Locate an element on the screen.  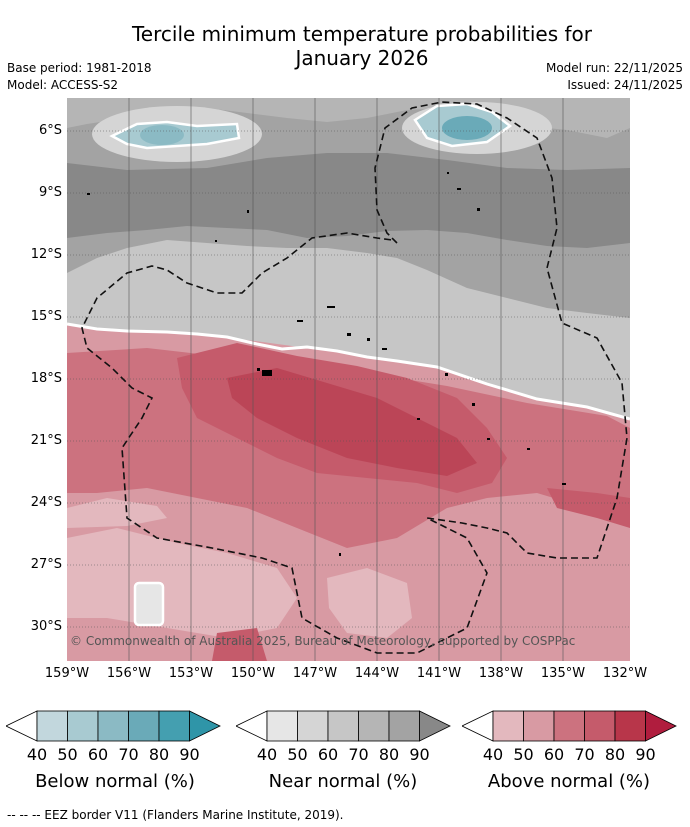
lon-label: 141°W is located at coordinates (439, 673).